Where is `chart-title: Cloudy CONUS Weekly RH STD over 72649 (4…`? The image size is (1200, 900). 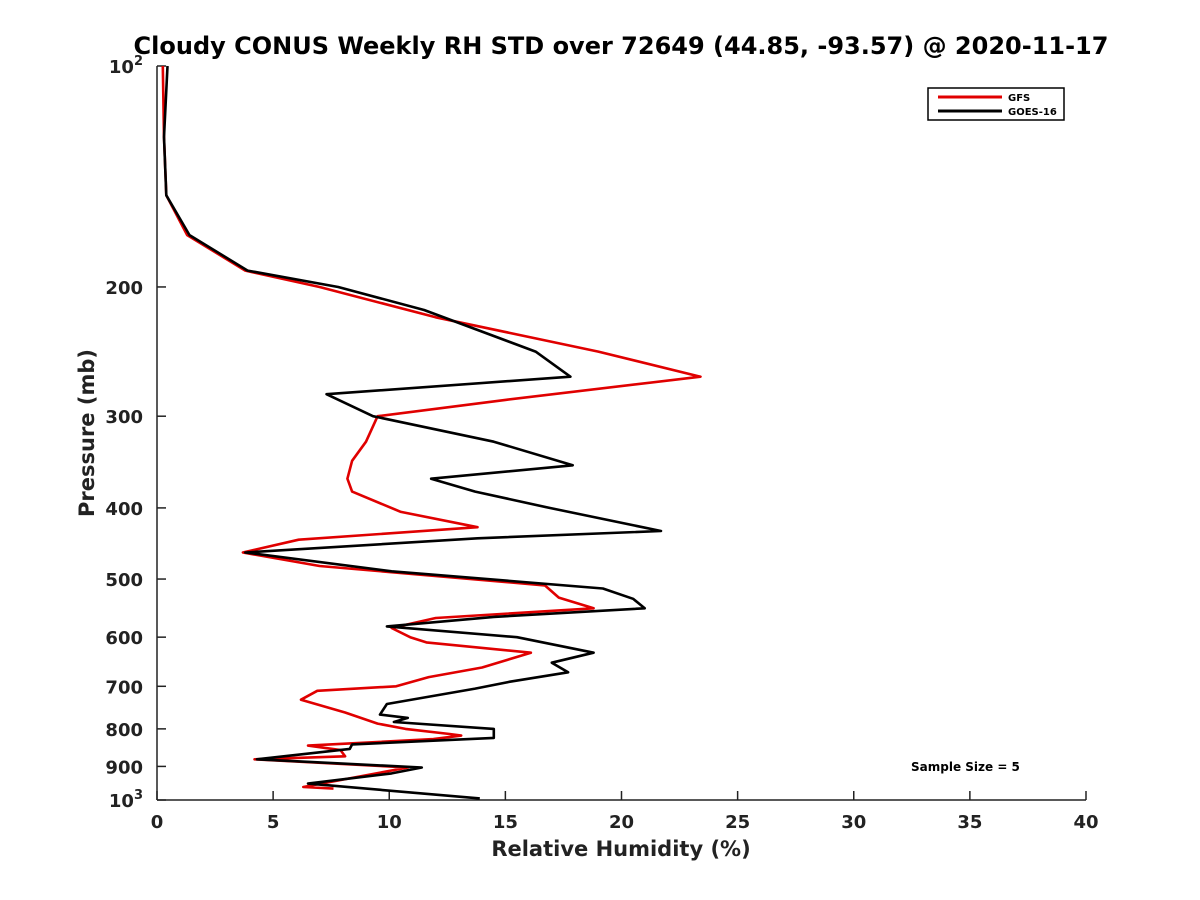 chart-title: Cloudy CONUS Weekly RH STD over 72649 (4… is located at coordinates (621, 46).